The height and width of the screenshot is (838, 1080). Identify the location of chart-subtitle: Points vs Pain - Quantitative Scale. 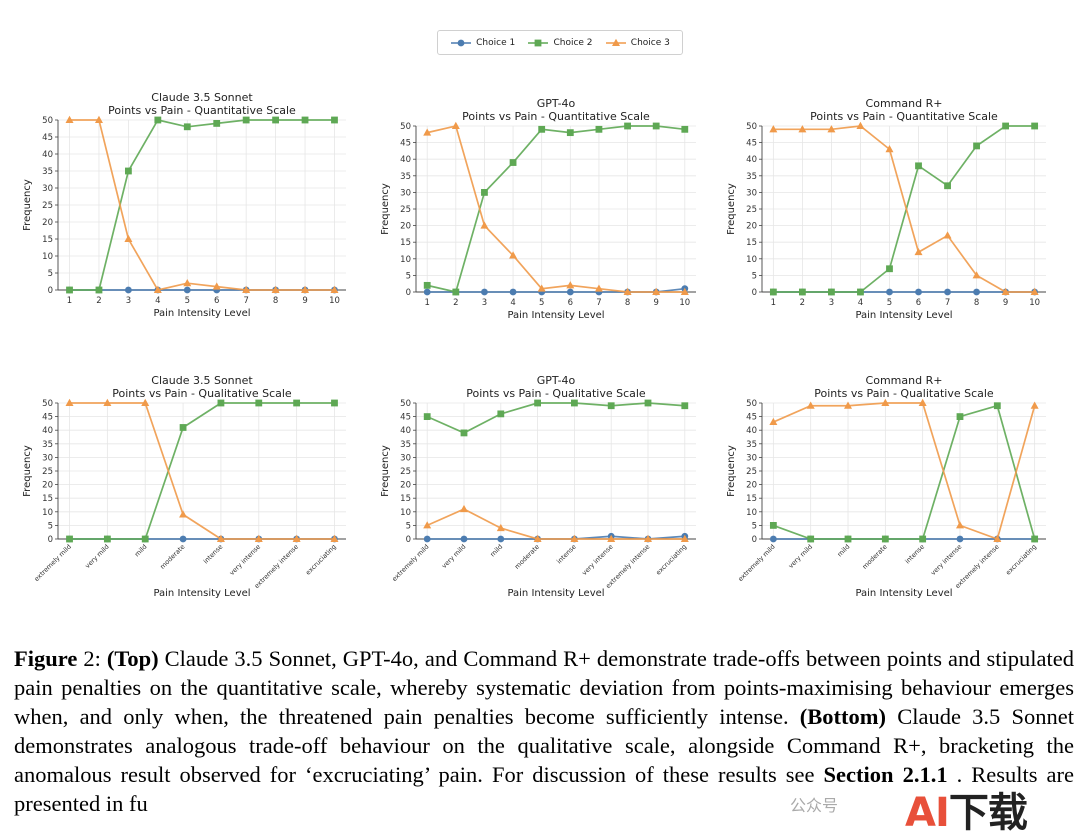
(904, 116).